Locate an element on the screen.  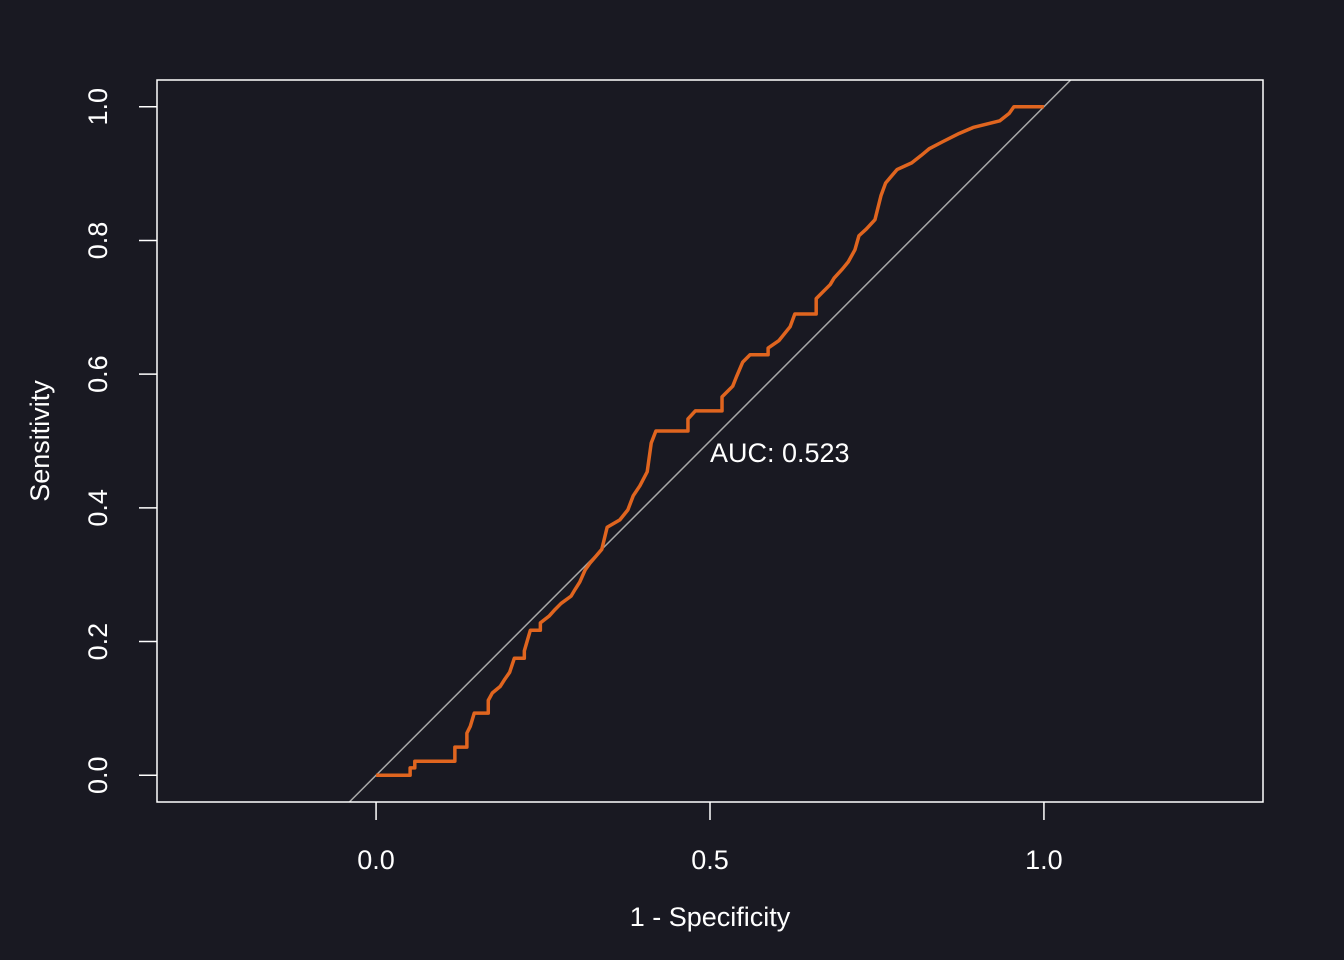
x-tick-label: 1.0 is located at coordinates (1044, 860).